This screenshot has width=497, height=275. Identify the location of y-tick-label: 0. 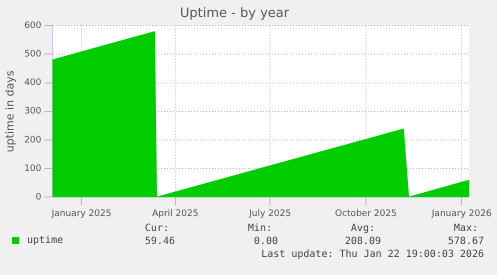
(39, 197).